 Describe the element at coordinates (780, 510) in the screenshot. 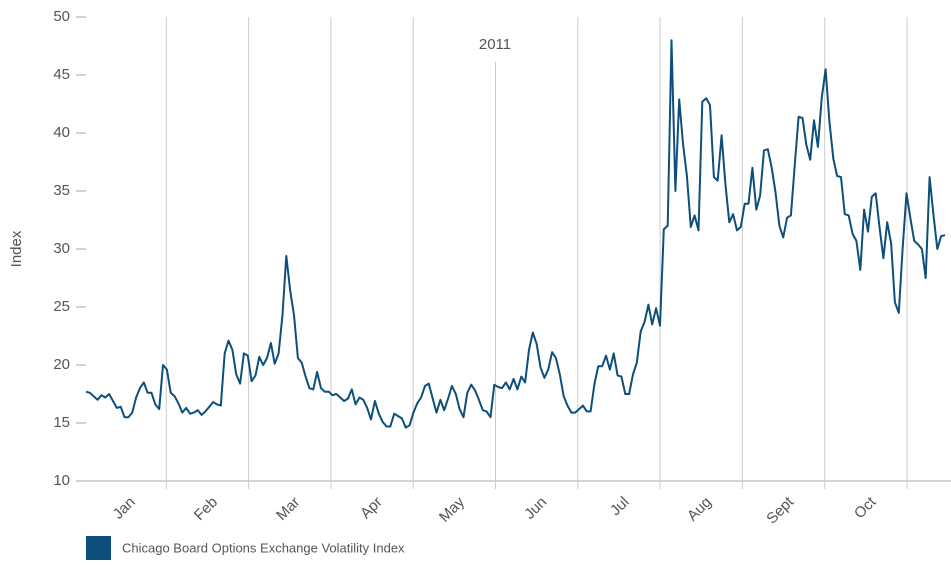

I see `x-tick-label: Sept` at that location.